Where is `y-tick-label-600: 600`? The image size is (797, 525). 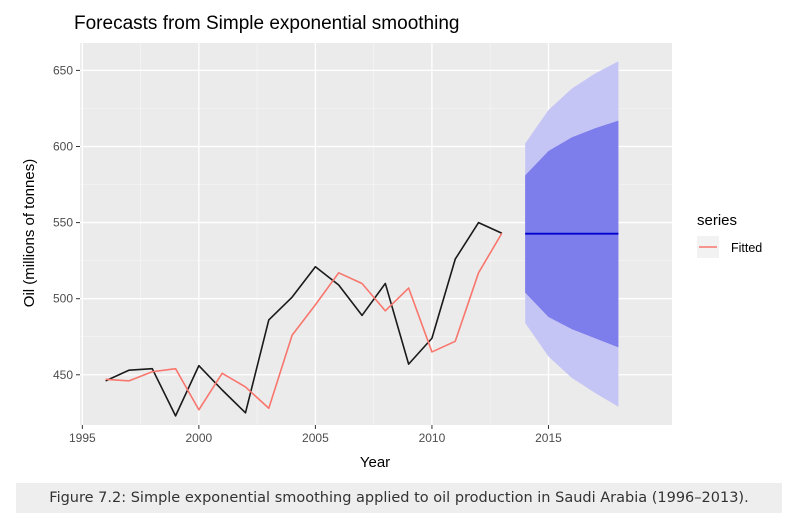
y-tick-label-600: 600 is located at coordinates (63, 146).